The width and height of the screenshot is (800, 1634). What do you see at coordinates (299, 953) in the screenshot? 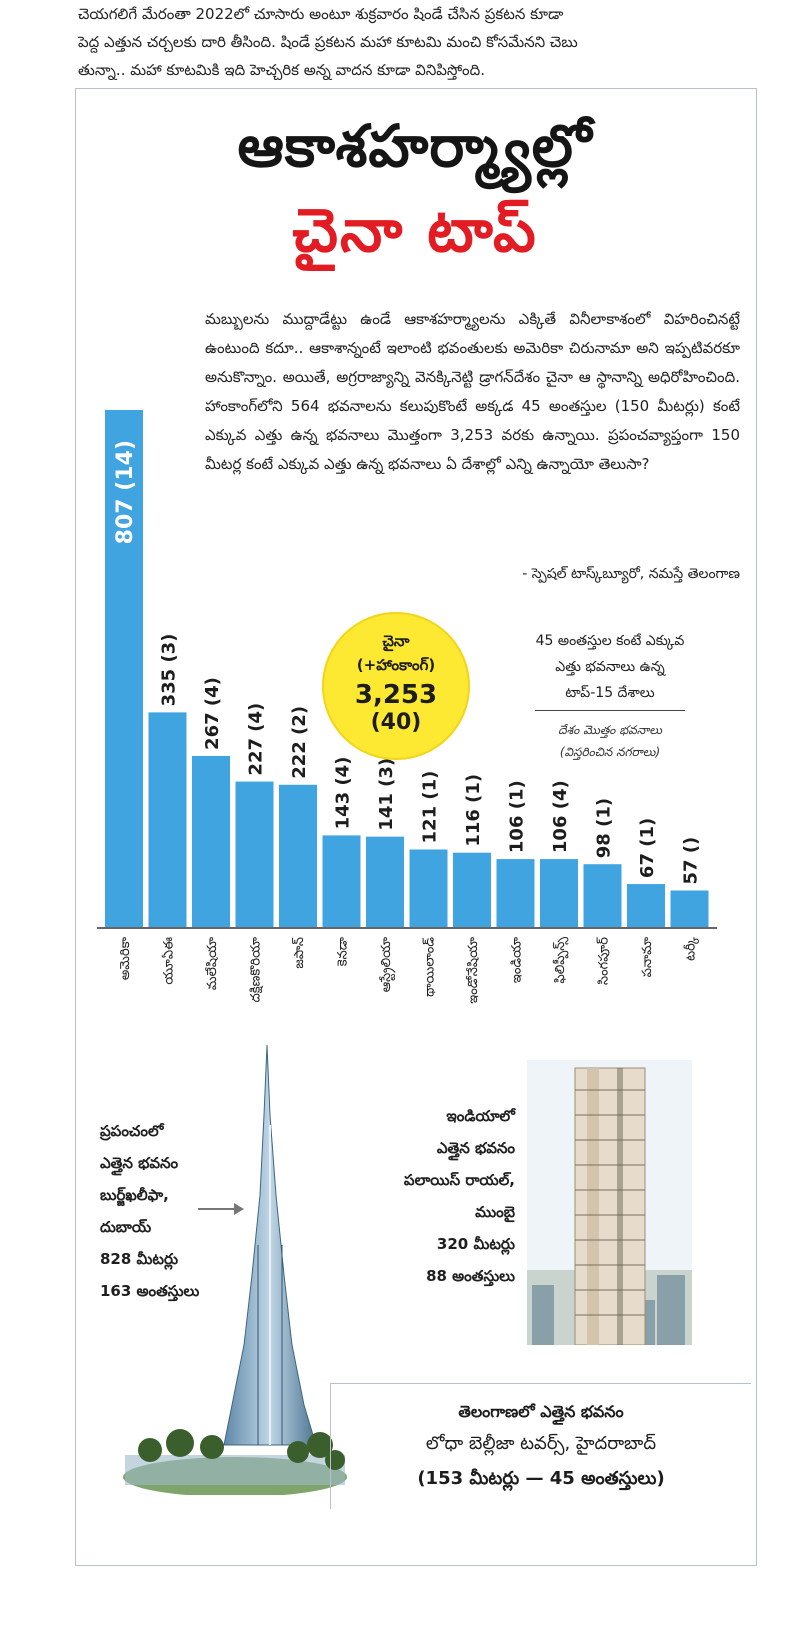
I see `category-label: జపాన్` at bounding box center [299, 953].